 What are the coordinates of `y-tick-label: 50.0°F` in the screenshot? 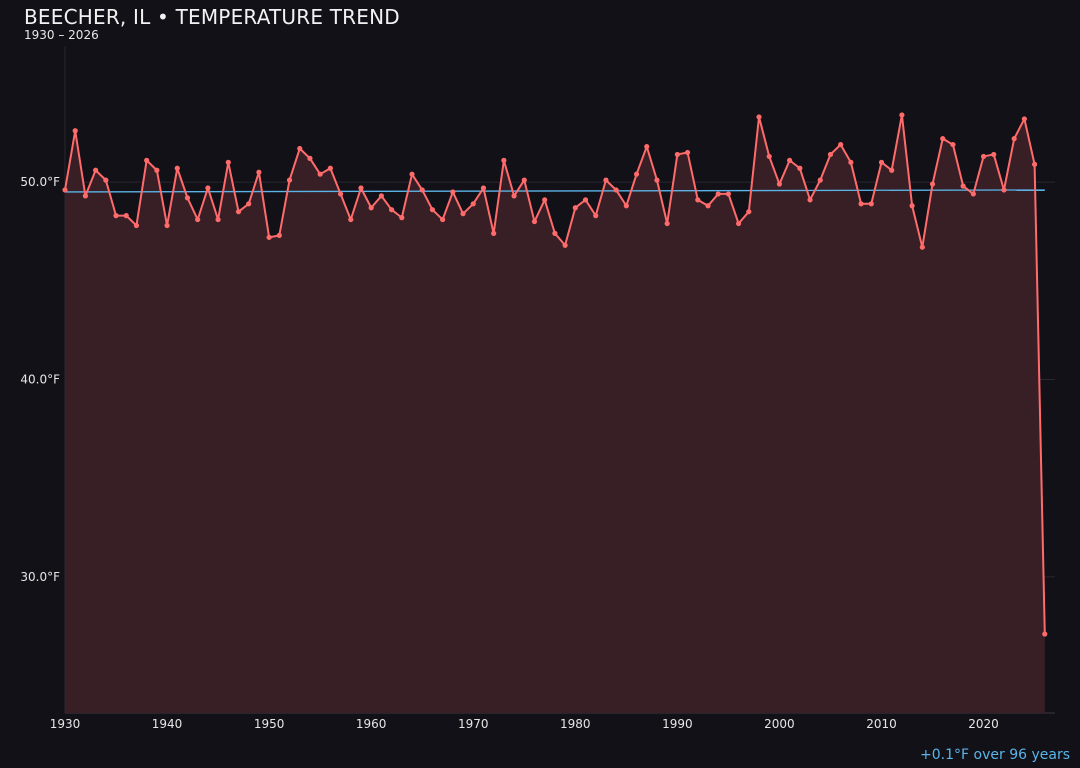 It's located at (40, 182).